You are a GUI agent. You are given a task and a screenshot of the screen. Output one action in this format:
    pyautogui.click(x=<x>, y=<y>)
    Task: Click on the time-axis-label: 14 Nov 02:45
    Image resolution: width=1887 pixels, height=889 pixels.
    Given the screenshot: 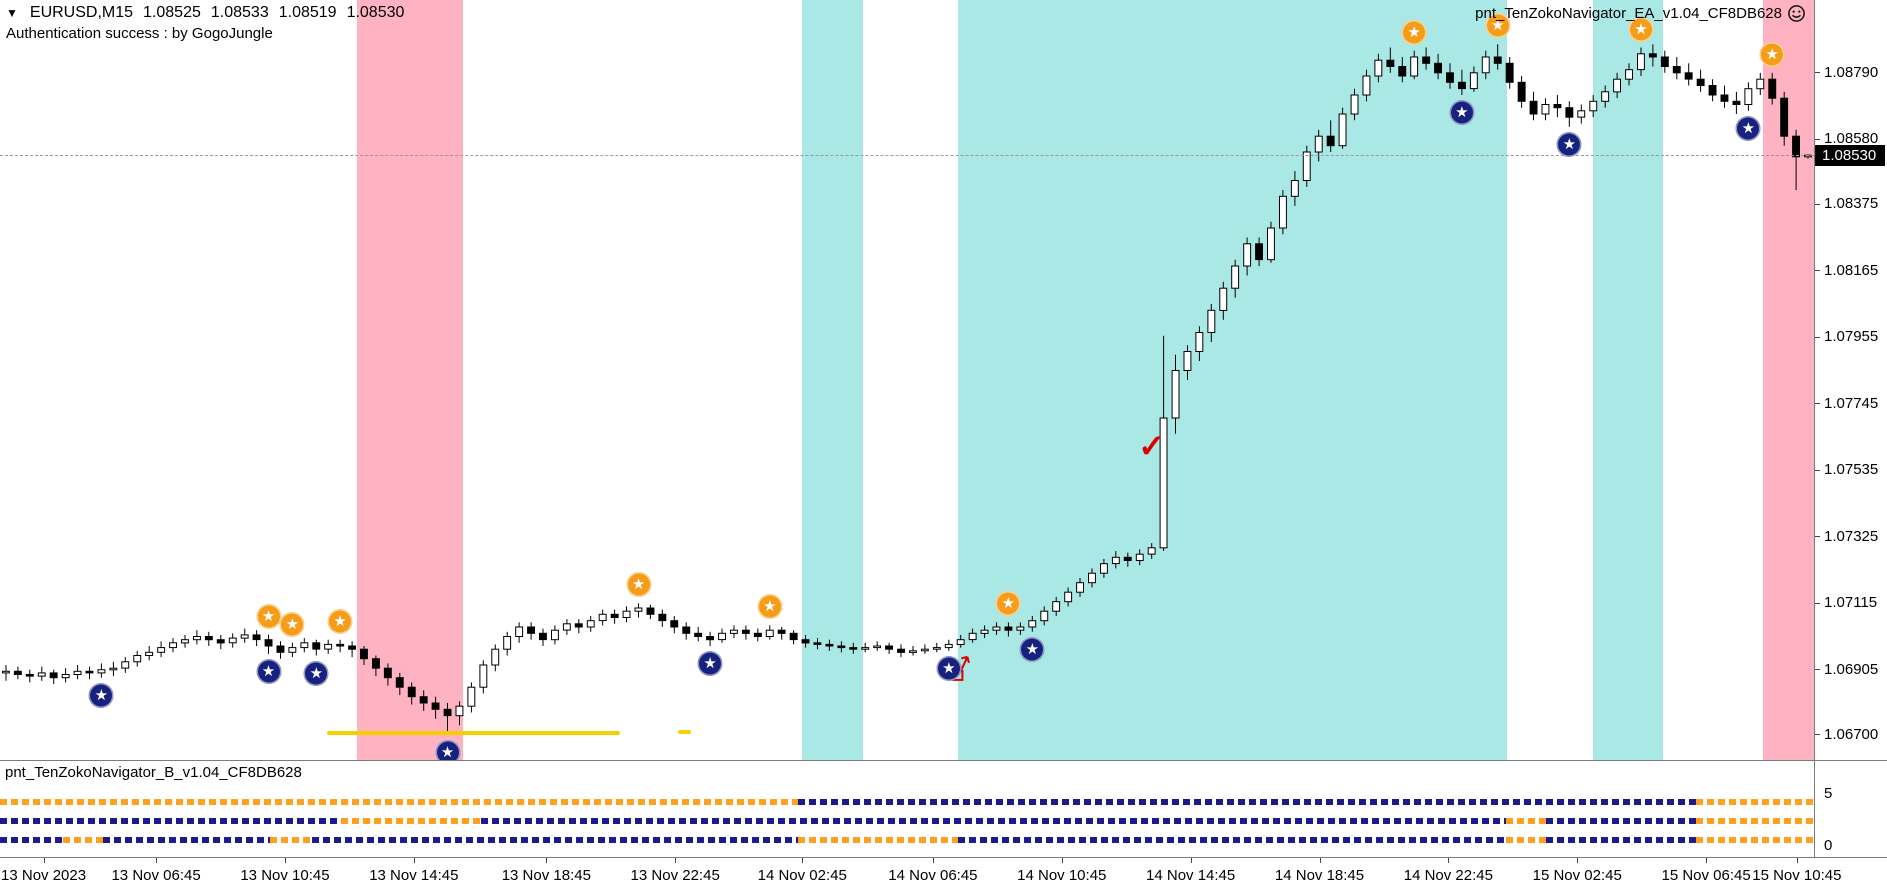 What is the action you would take?
    pyautogui.click(x=802, y=875)
    